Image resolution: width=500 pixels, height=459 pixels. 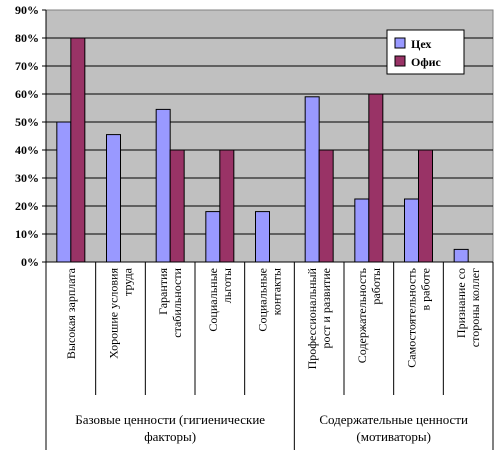 I want to click on category-label: Высокая зарплата, so click(x=71, y=313).